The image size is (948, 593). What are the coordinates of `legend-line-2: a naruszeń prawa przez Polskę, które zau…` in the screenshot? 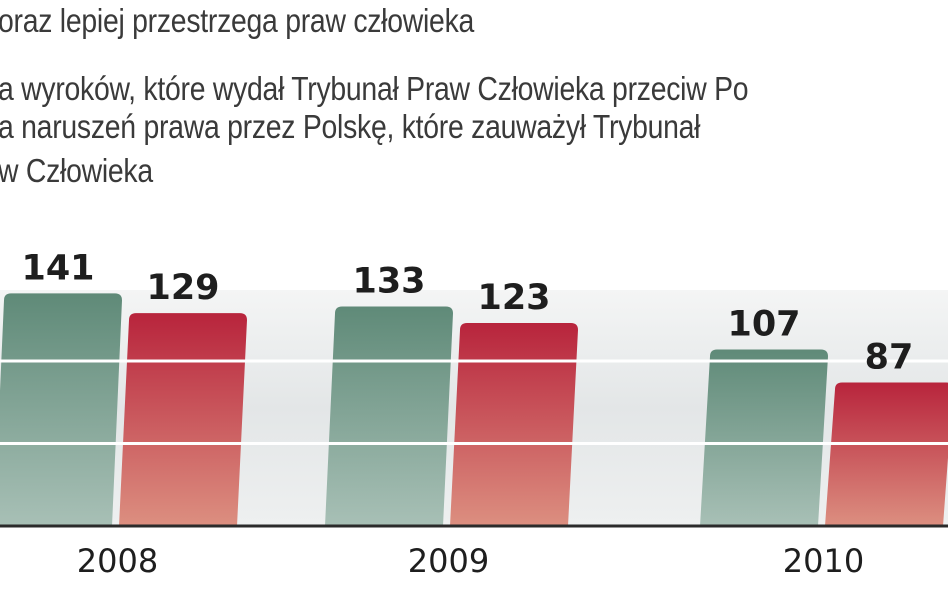 It's located at (350, 126).